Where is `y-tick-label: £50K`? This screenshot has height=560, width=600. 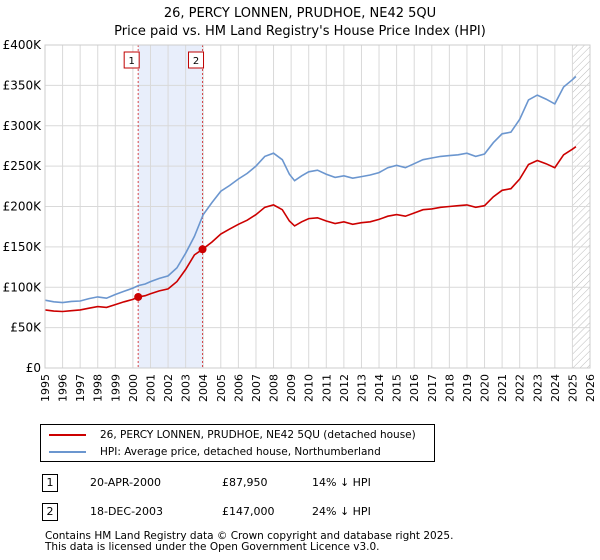
y-tick-label: £50K is located at coordinates (26, 328).